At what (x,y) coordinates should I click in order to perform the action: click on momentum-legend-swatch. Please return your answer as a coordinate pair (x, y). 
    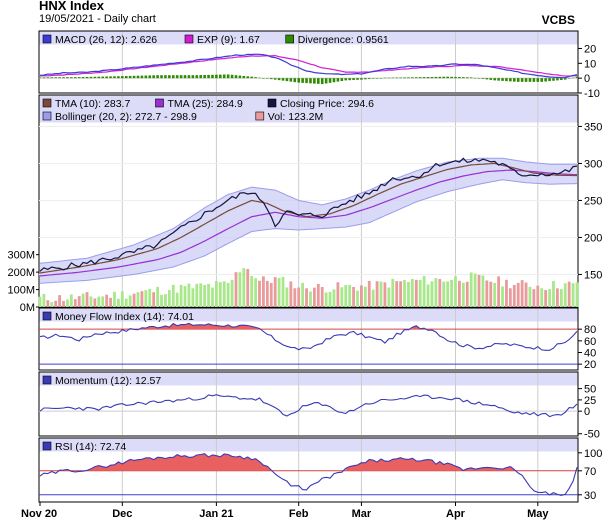
    Looking at the image, I should click on (47, 380).